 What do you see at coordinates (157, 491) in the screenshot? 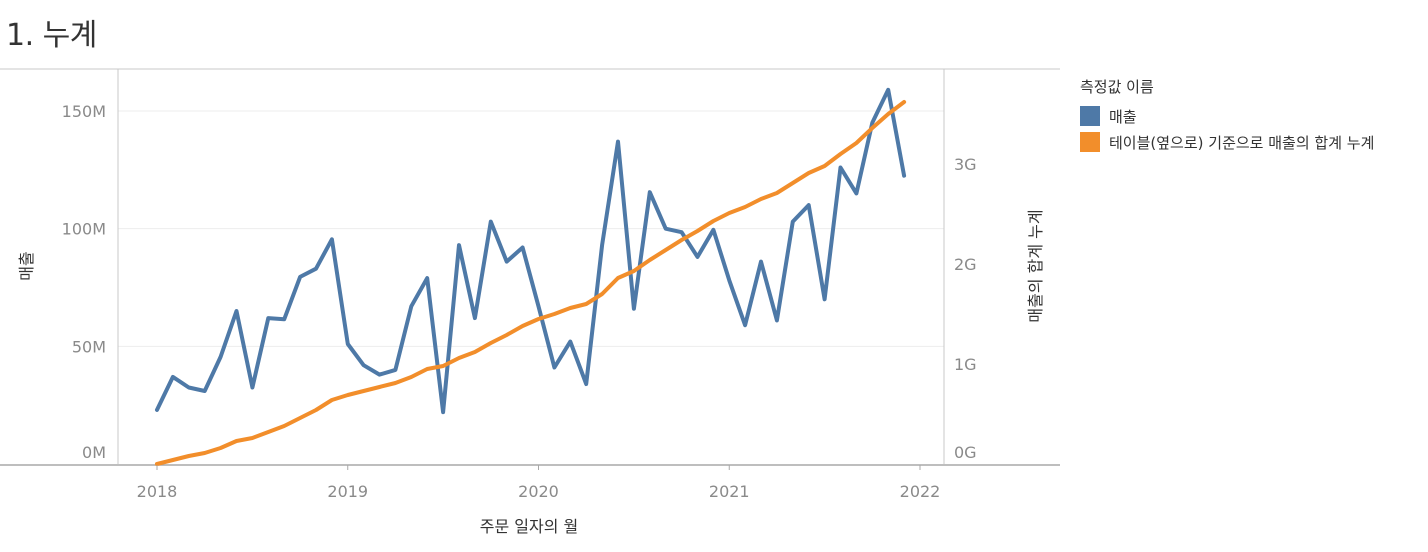
I see `x-tick-label: 2018` at bounding box center [157, 491].